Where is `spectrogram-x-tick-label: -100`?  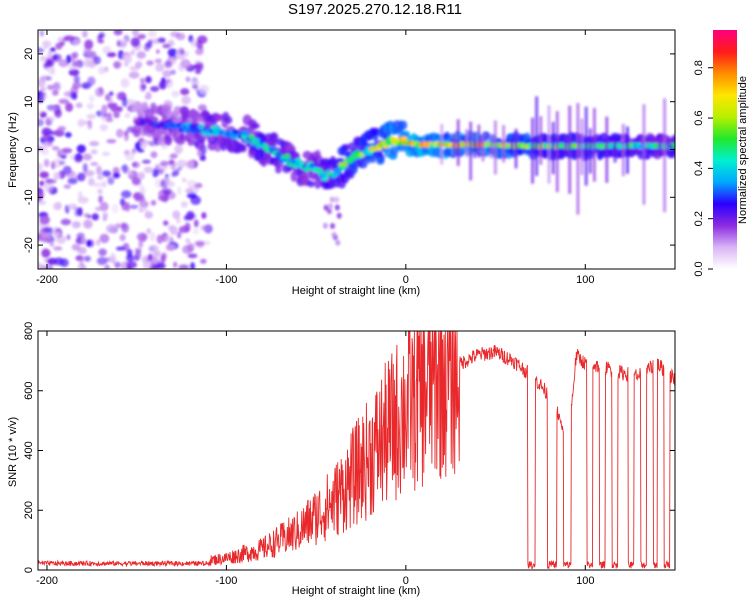 spectrogram-x-tick-label: -100 is located at coordinates (226, 280).